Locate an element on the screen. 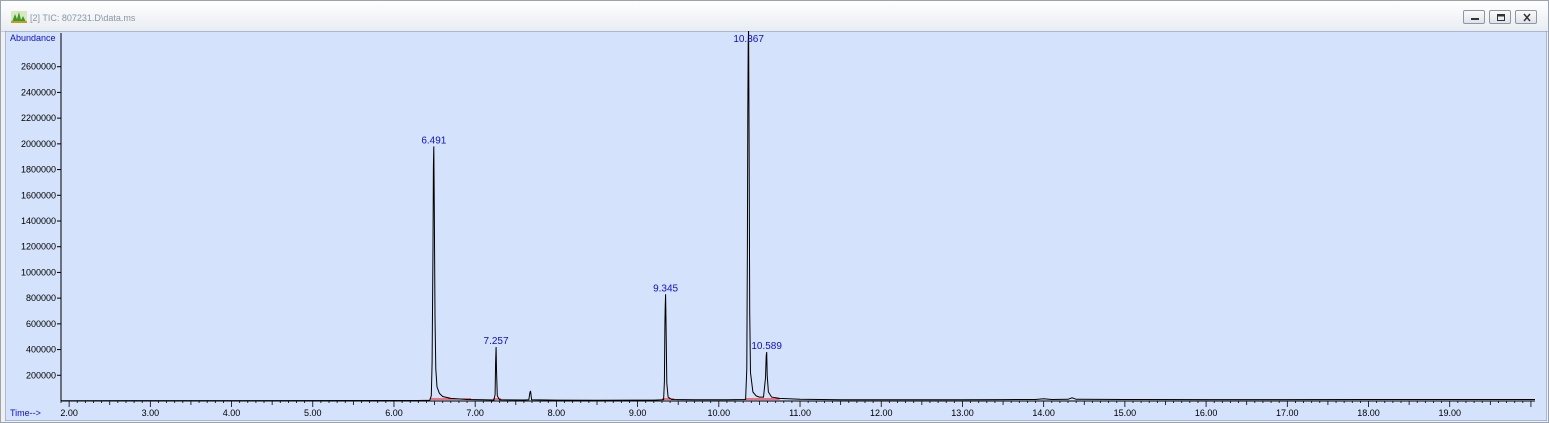  y-tick-label: 600000 is located at coordinates (41, 324).